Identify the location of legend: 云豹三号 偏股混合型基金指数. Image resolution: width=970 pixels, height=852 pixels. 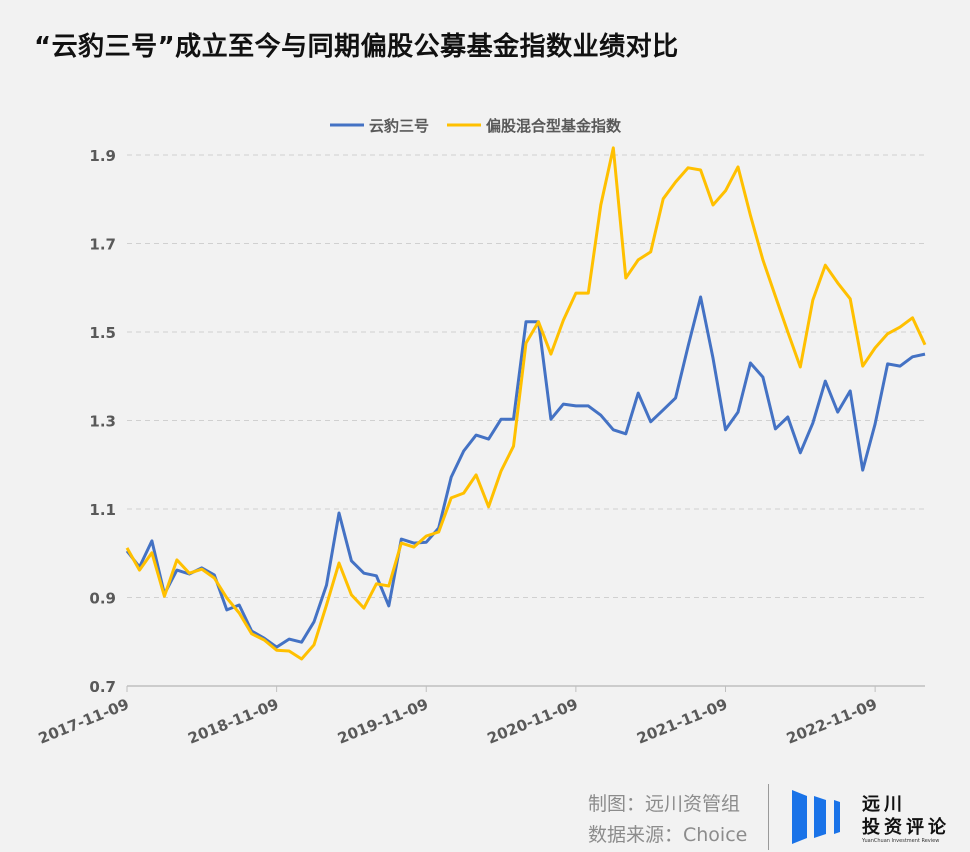
(476, 126).